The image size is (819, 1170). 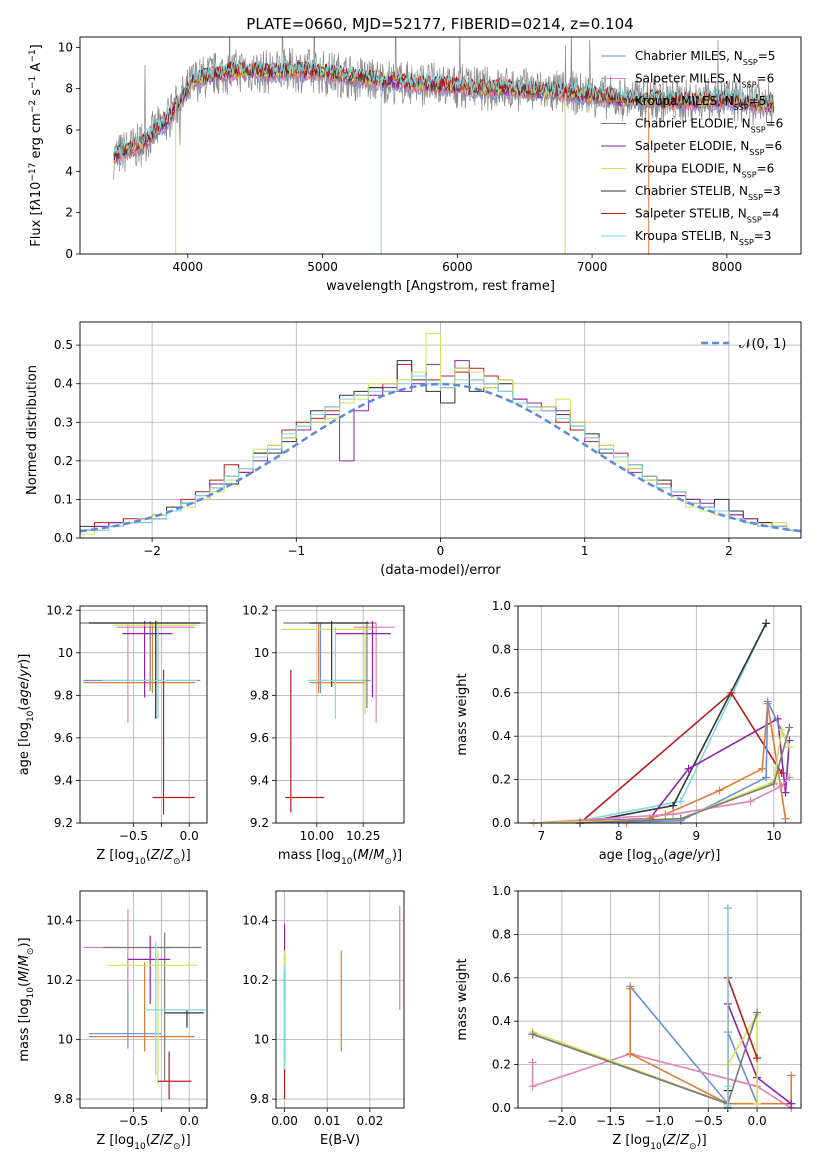 What do you see at coordinates (440, 457) in the screenshot?
I see `normal-curve` at bounding box center [440, 457].